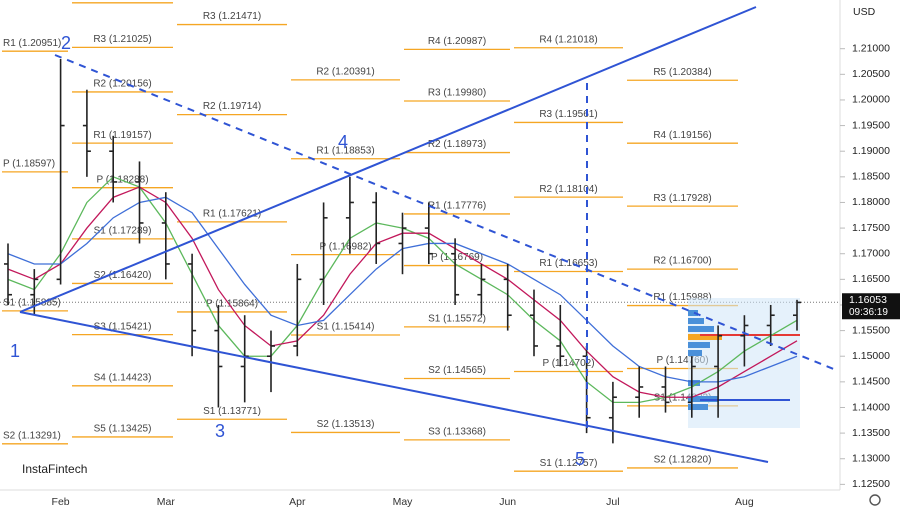 Image resolution: width=900 pixels, height=510 pixels. What do you see at coordinates (66, 43) in the screenshot?
I see `wave-label: 2` at bounding box center [66, 43].